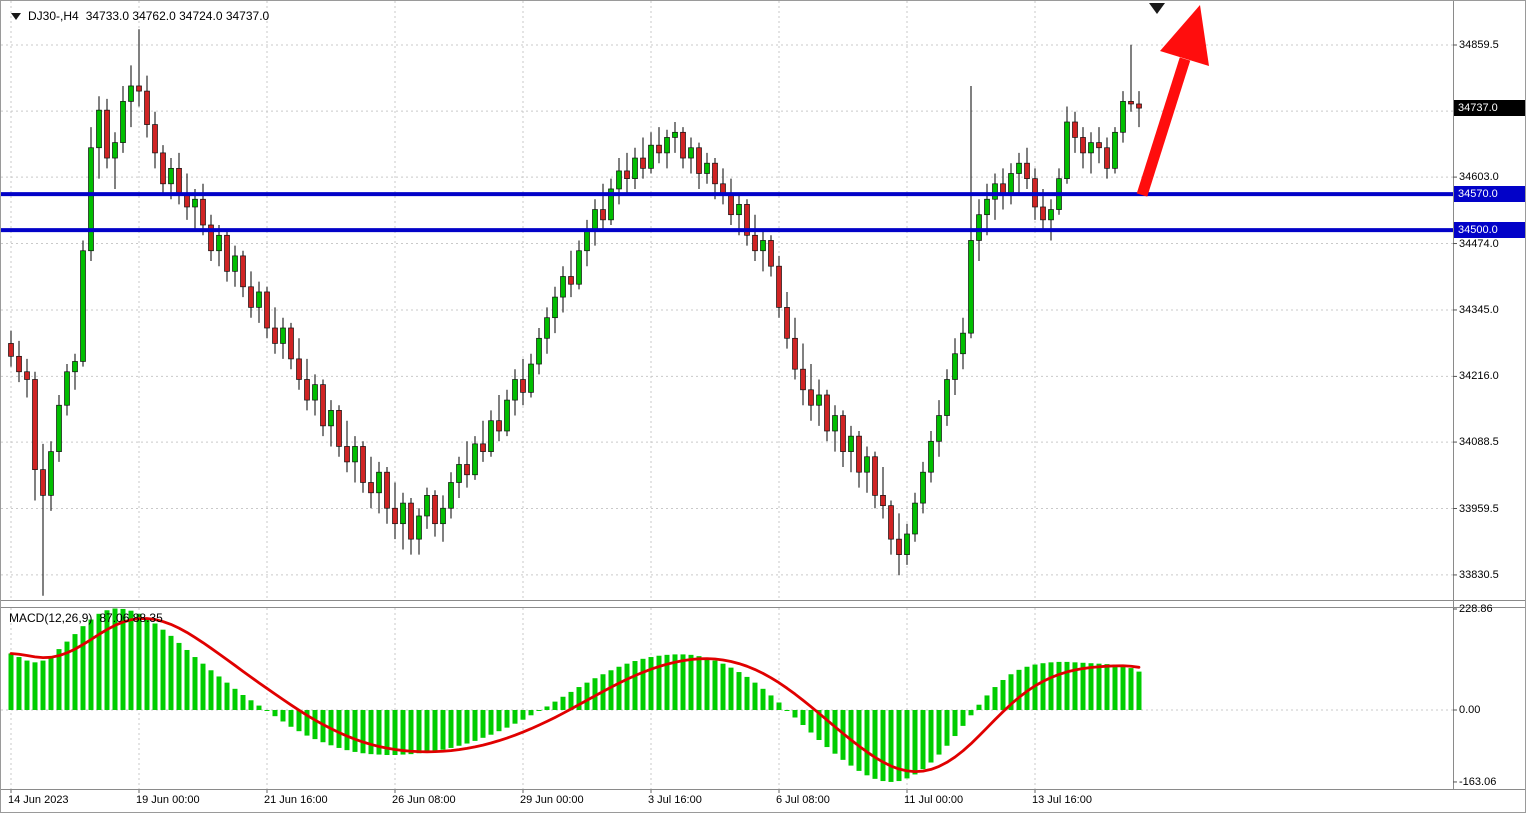 Image resolution: width=1526 pixels, height=813 pixels. I want to click on level-price-badge-34570: 34570.0, so click(1489, 194).